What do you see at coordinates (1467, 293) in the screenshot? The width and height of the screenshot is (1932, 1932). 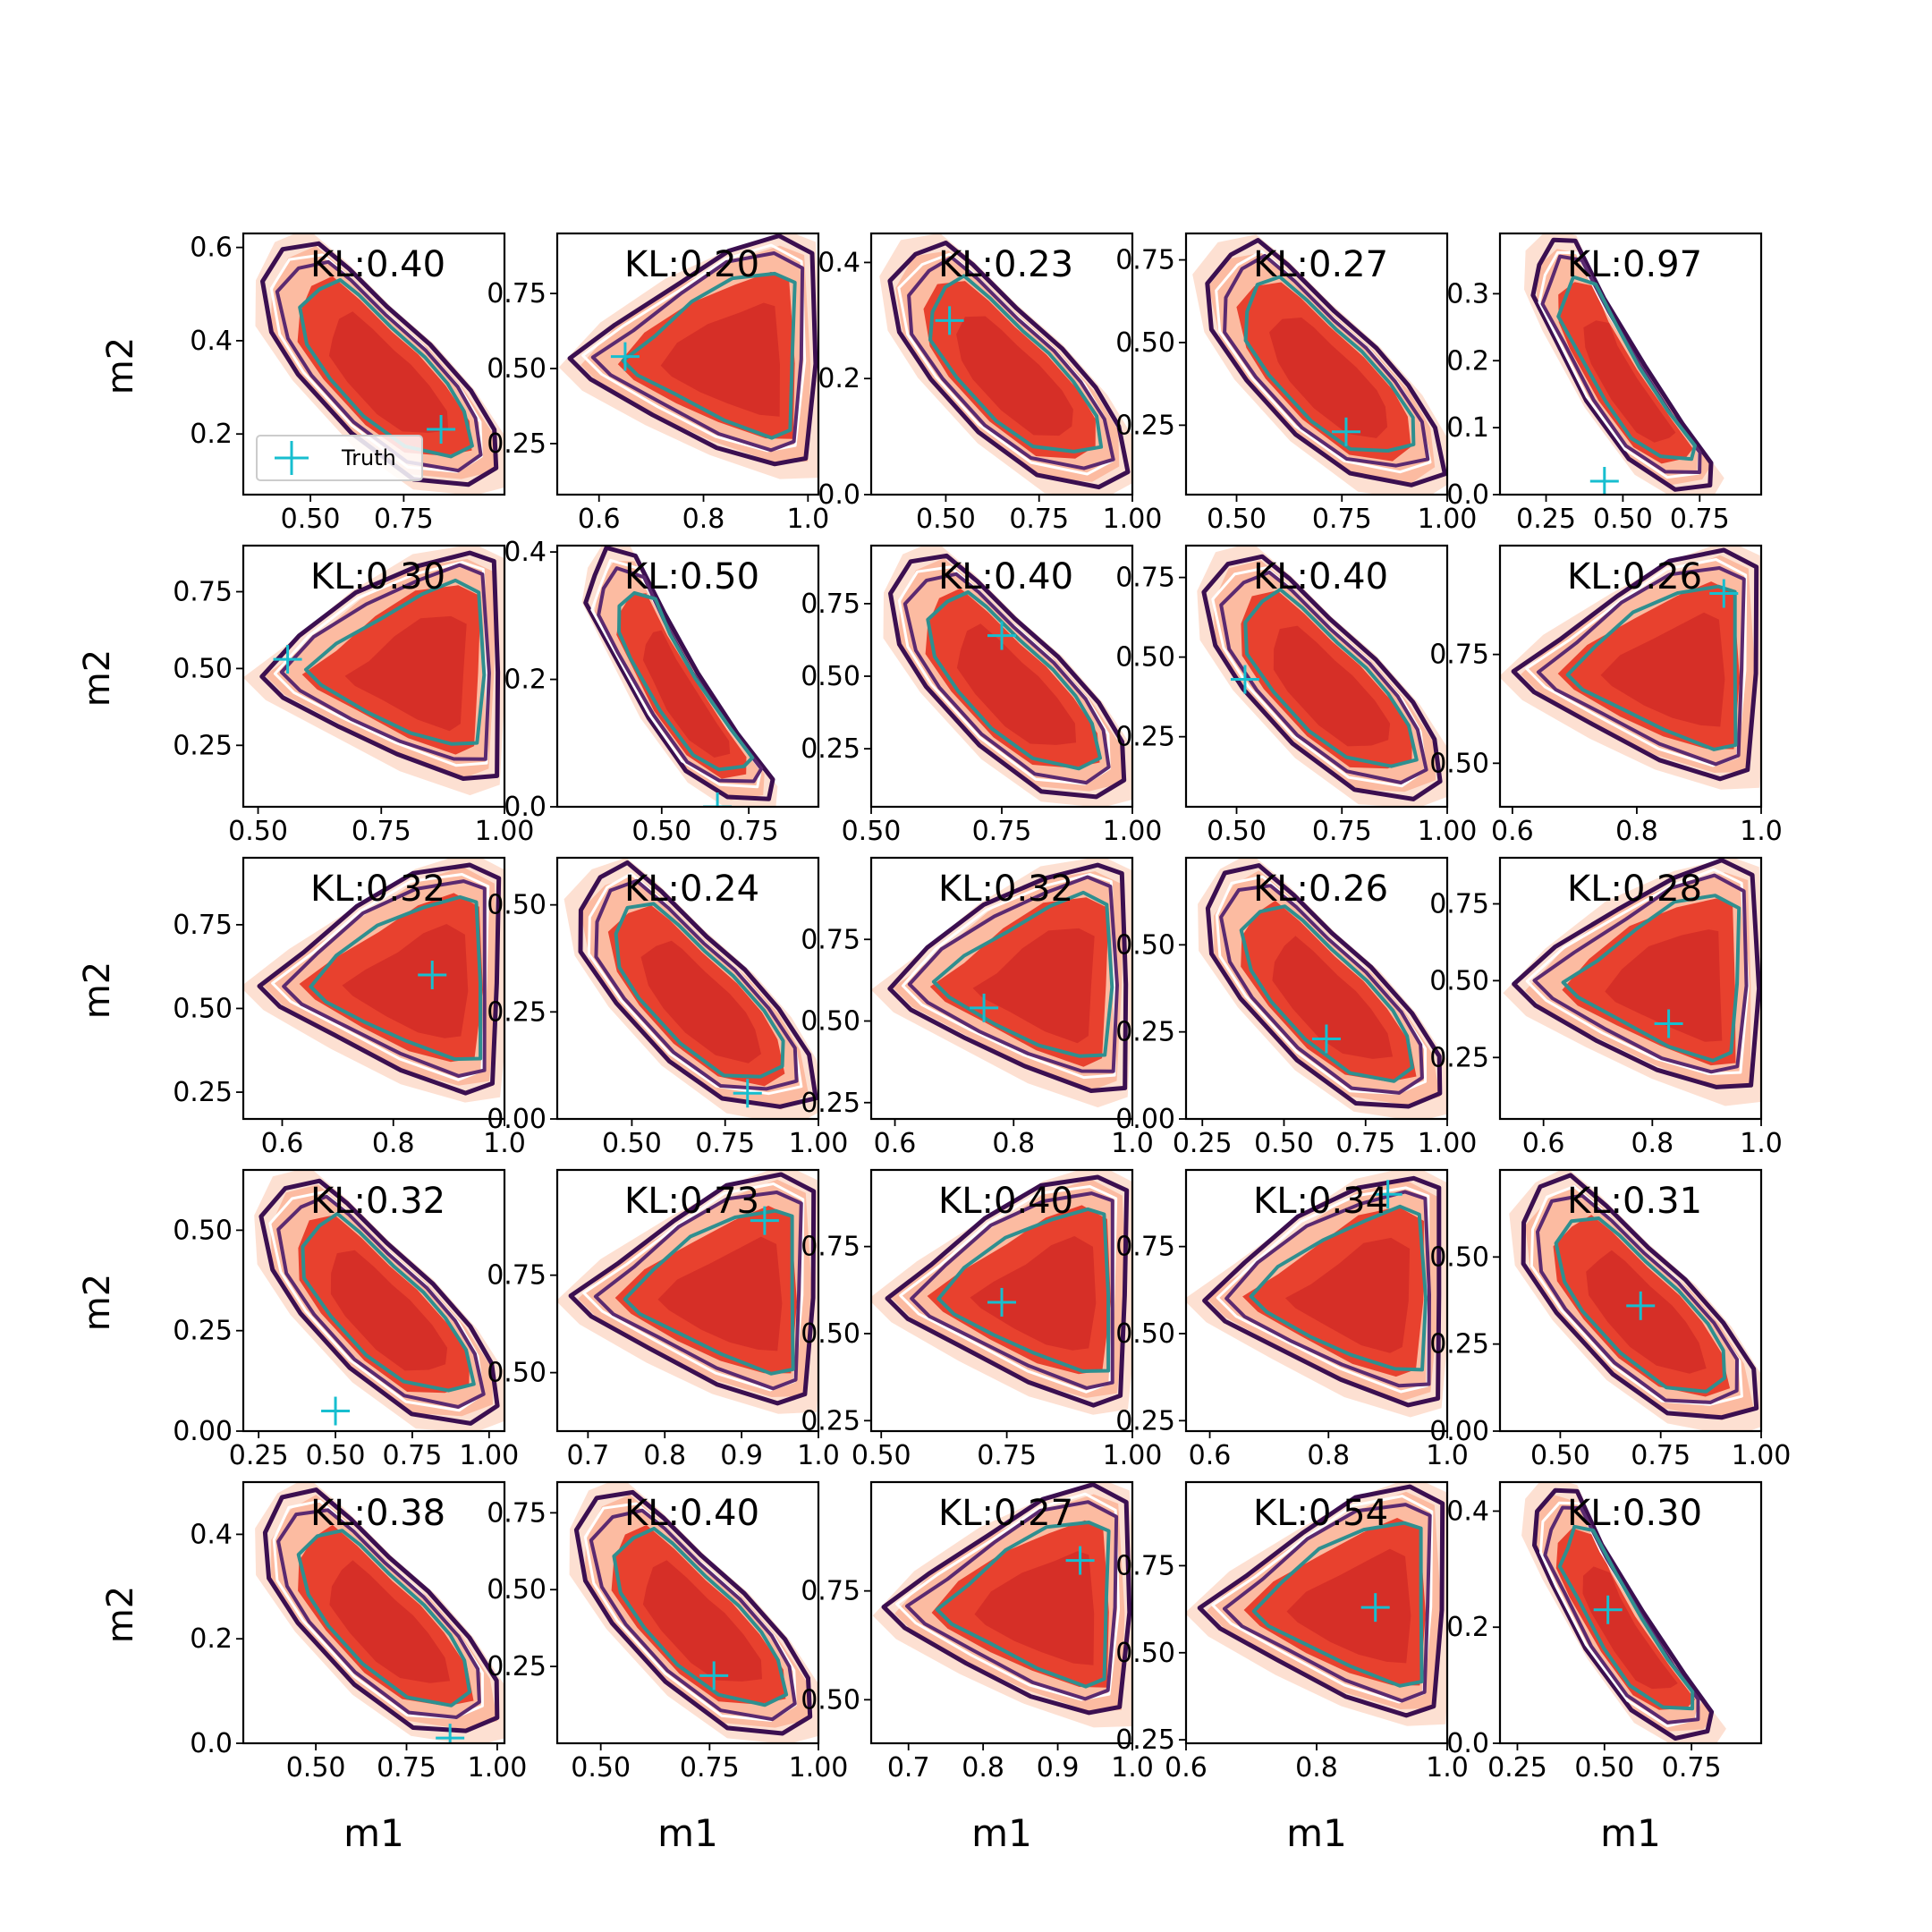 I see `y-tick-label: 0.3` at bounding box center [1467, 293].